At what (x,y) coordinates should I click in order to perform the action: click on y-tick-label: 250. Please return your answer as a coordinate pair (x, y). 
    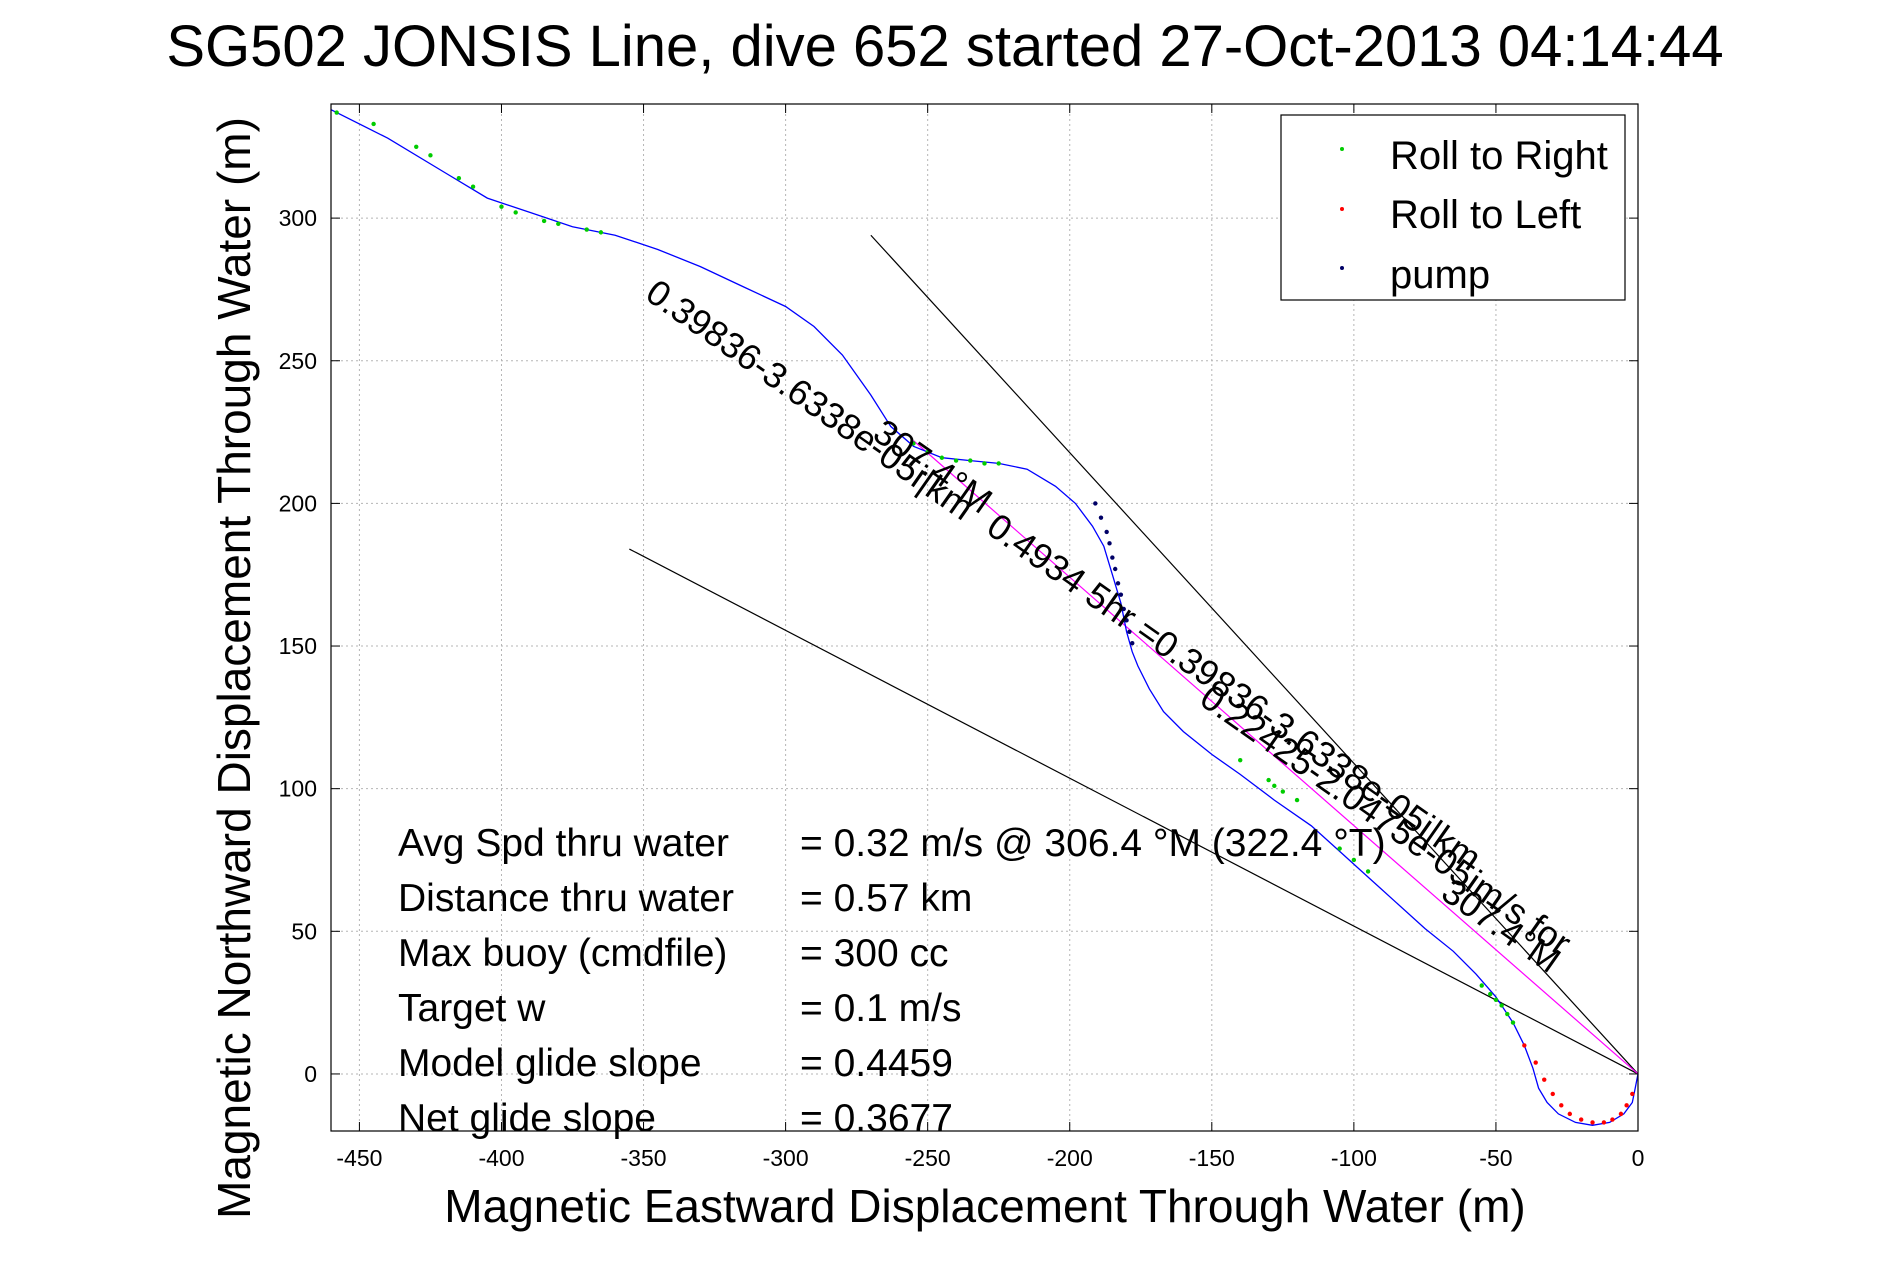
    Looking at the image, I should click on (298, 361).